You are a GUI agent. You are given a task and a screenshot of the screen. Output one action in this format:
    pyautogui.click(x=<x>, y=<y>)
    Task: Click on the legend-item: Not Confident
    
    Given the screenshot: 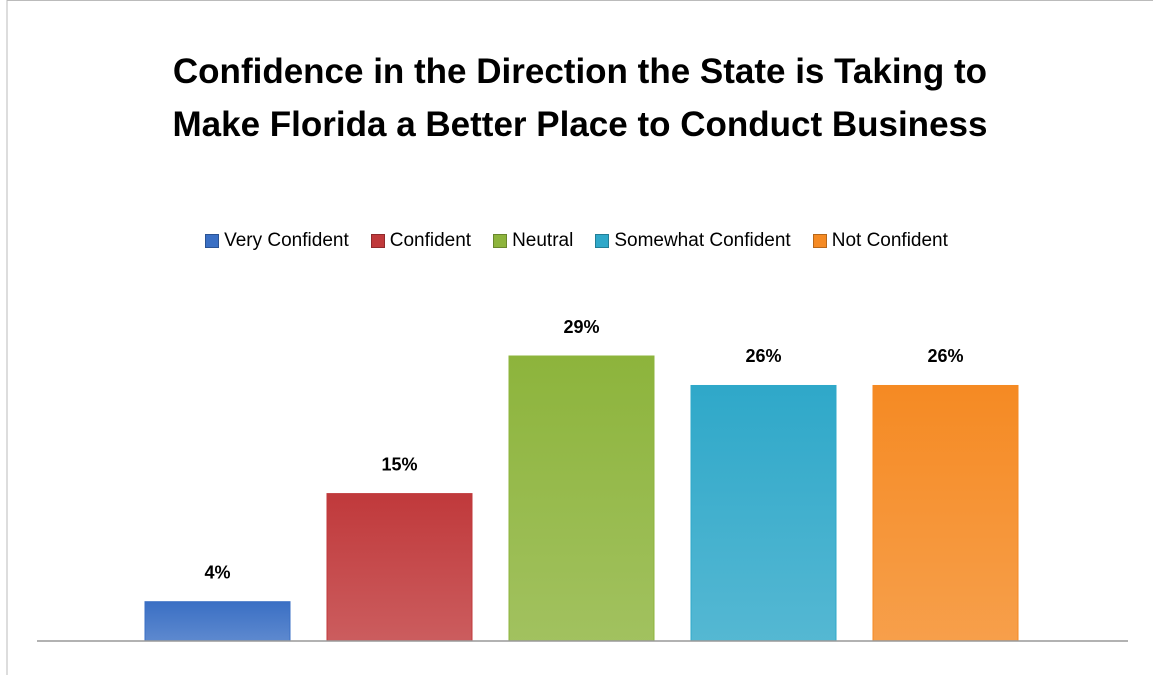 What is the action you would take?
    pyautogui.click(x=880, y=241)
    